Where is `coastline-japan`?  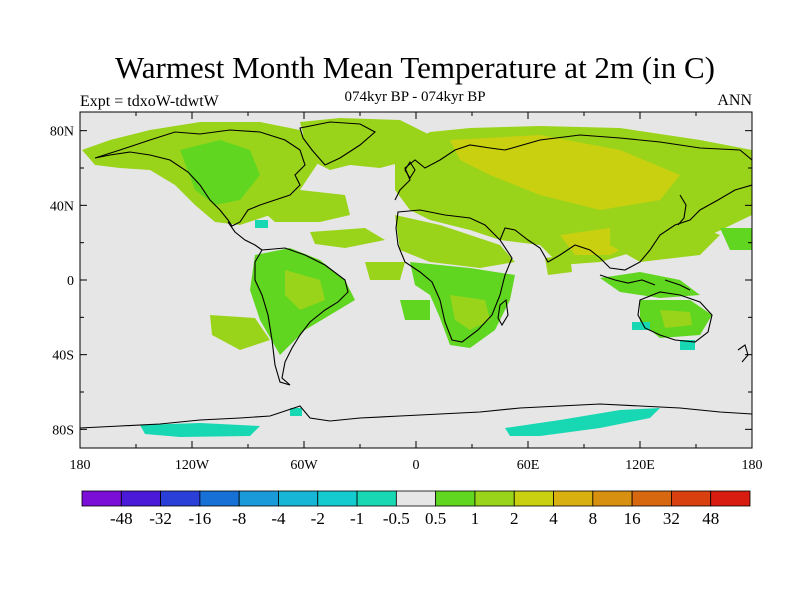 coastline-japan is located at coordinates (682, 210).